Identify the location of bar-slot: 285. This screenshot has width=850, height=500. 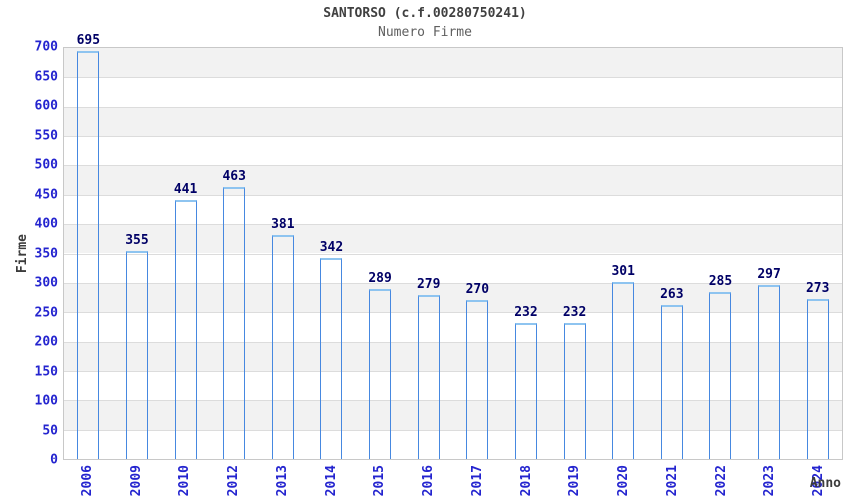
(720, 253).